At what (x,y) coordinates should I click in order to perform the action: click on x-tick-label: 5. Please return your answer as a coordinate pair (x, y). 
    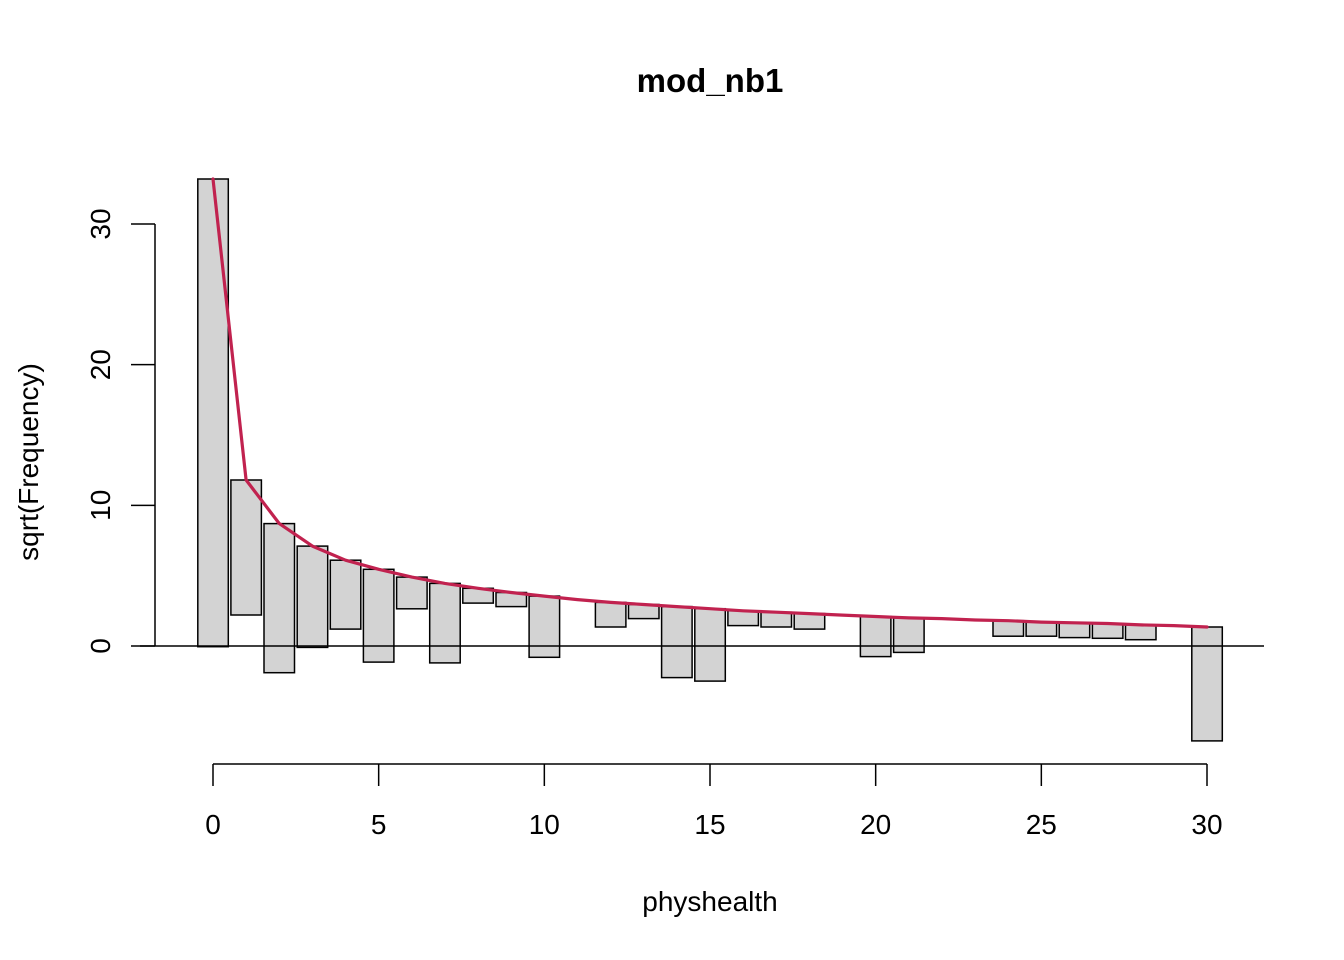
    Looking at the image, I should click on (379, 824).